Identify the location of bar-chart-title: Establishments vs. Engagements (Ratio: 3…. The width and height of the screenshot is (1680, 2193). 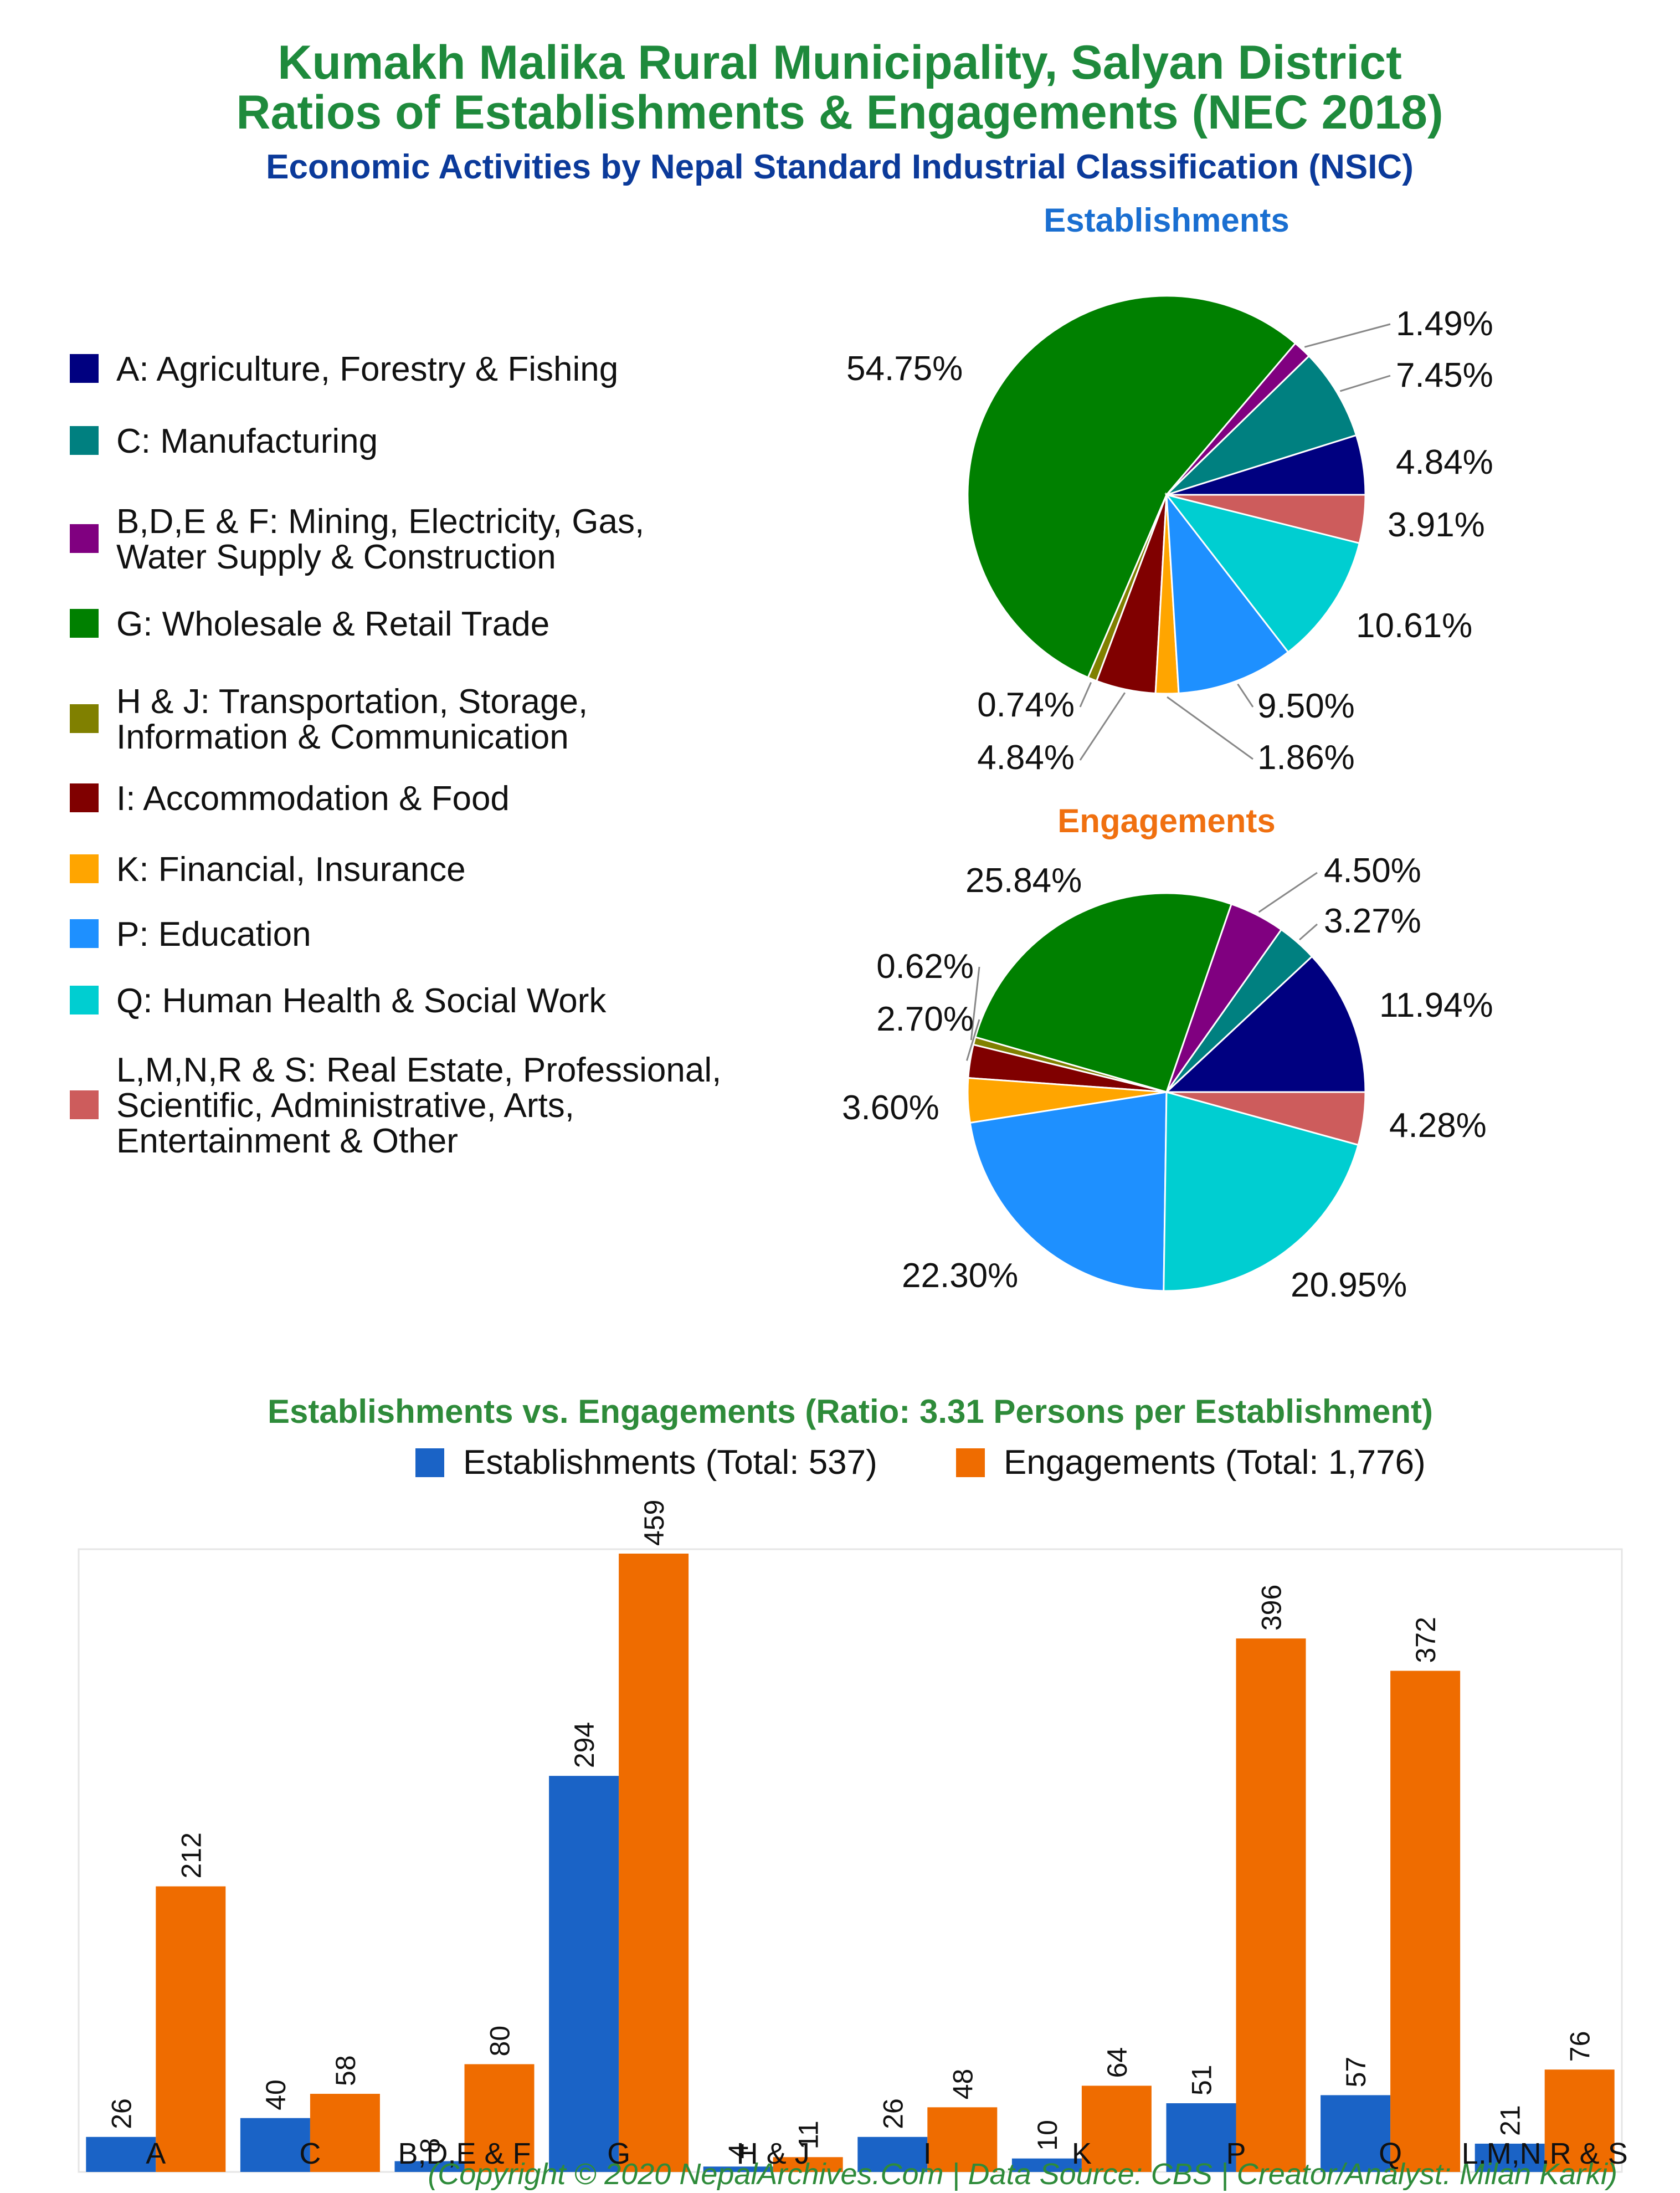
(850, 1411).